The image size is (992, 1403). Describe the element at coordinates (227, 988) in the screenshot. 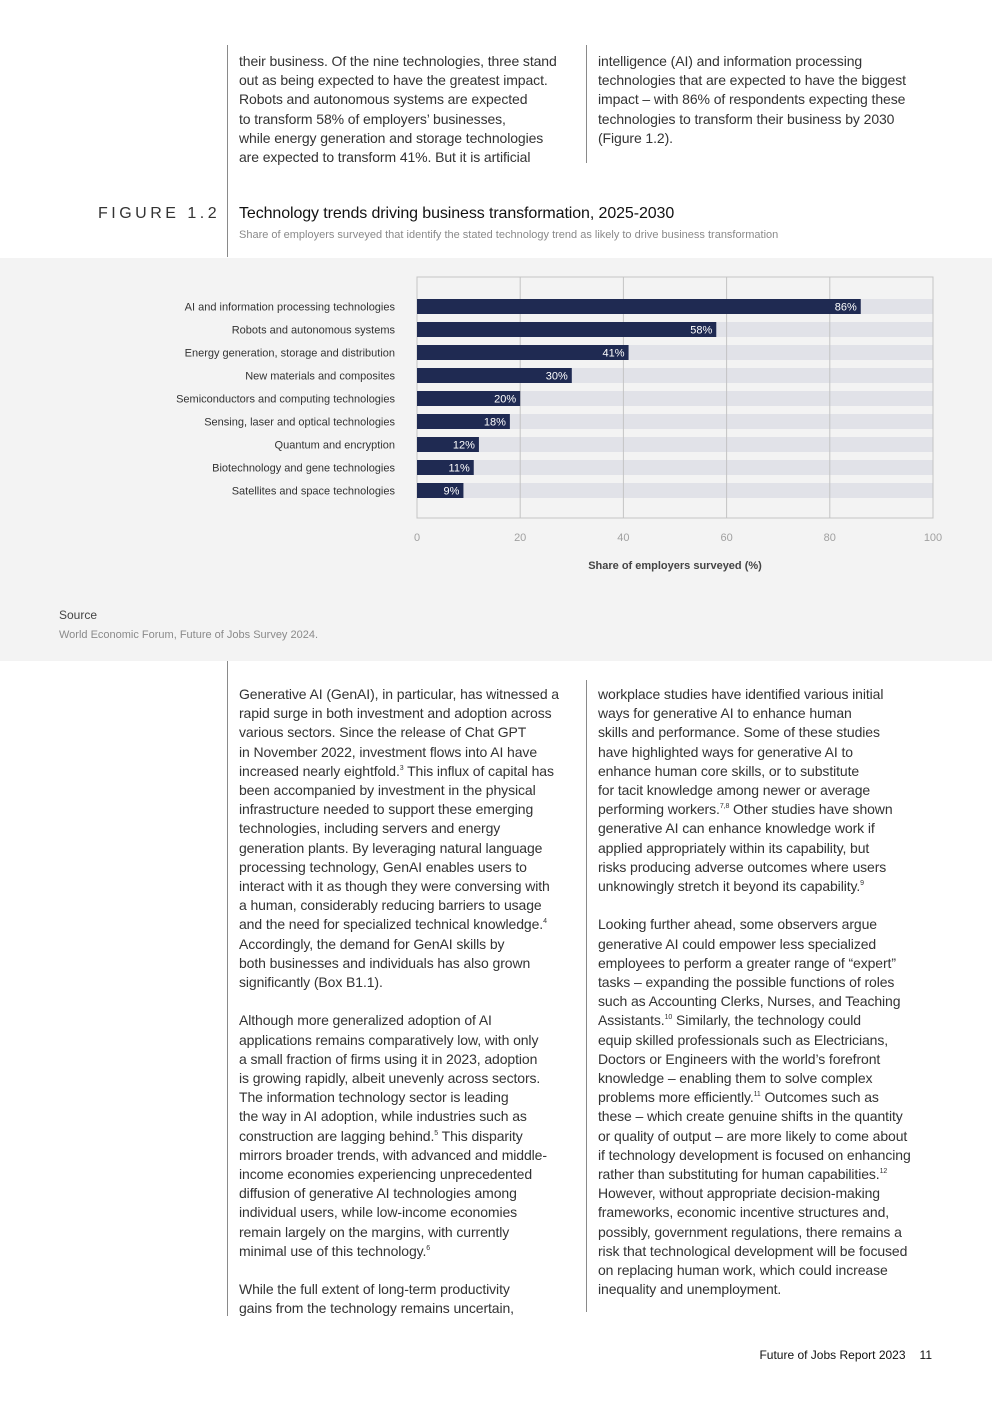

I see `column-divider-left-bottom` at that location.